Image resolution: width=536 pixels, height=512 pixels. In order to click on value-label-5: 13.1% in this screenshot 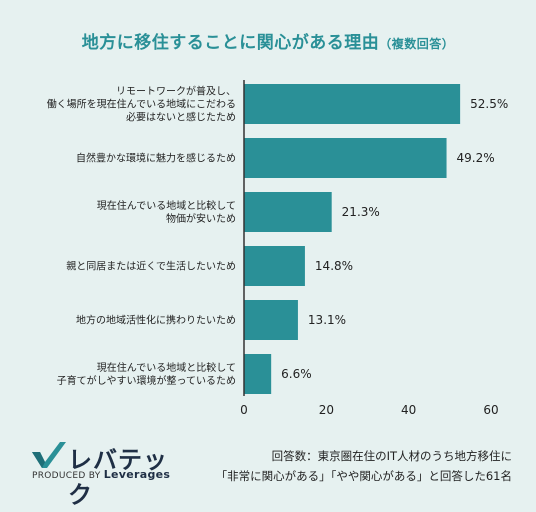, I will do `click(327, 320)`.